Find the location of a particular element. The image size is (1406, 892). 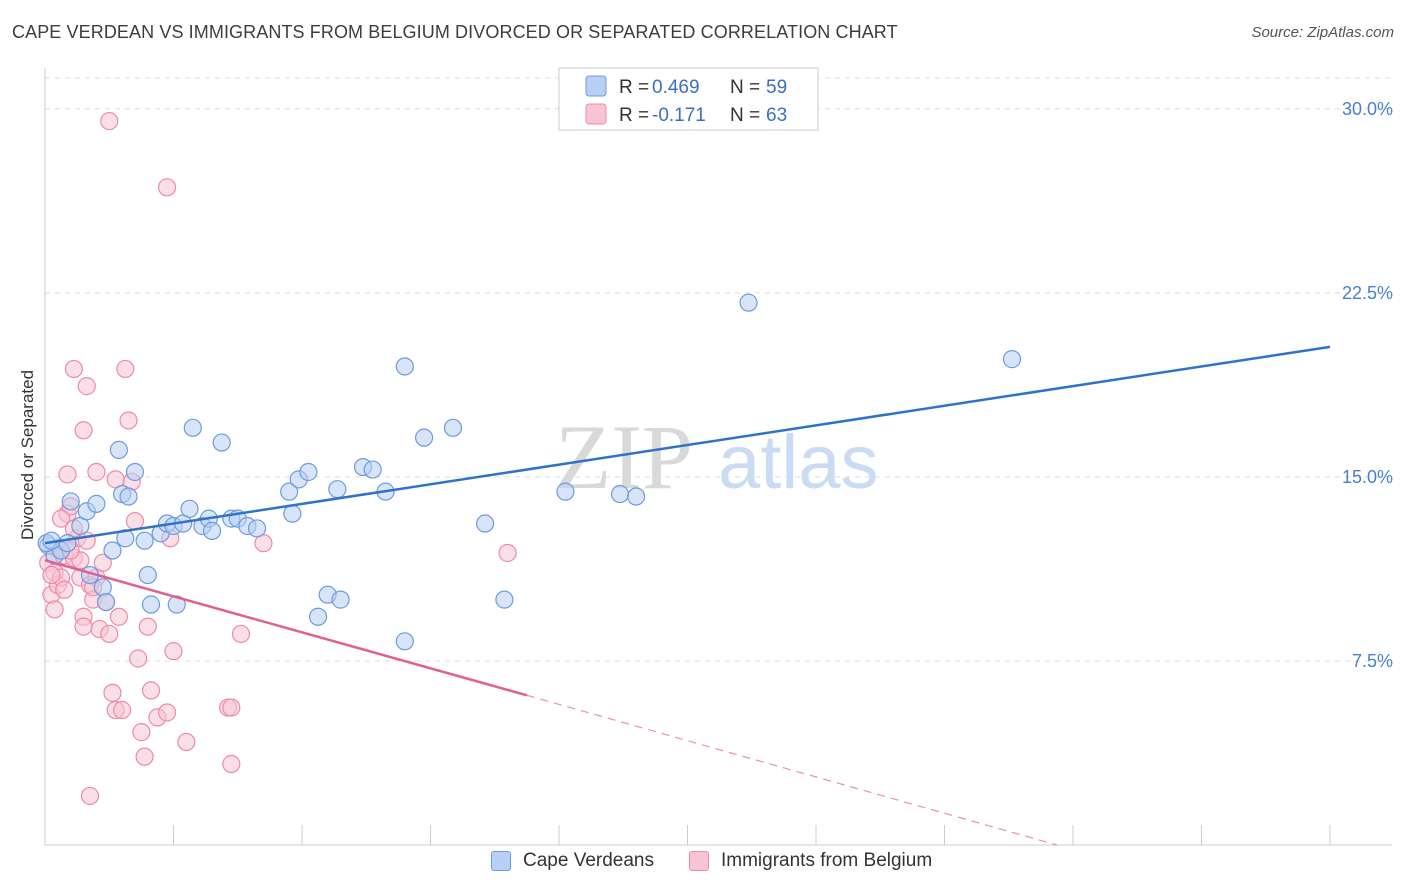

bottom-legend-label-belgium: Immigrants from Belgium is located at coordinates (827, 860).